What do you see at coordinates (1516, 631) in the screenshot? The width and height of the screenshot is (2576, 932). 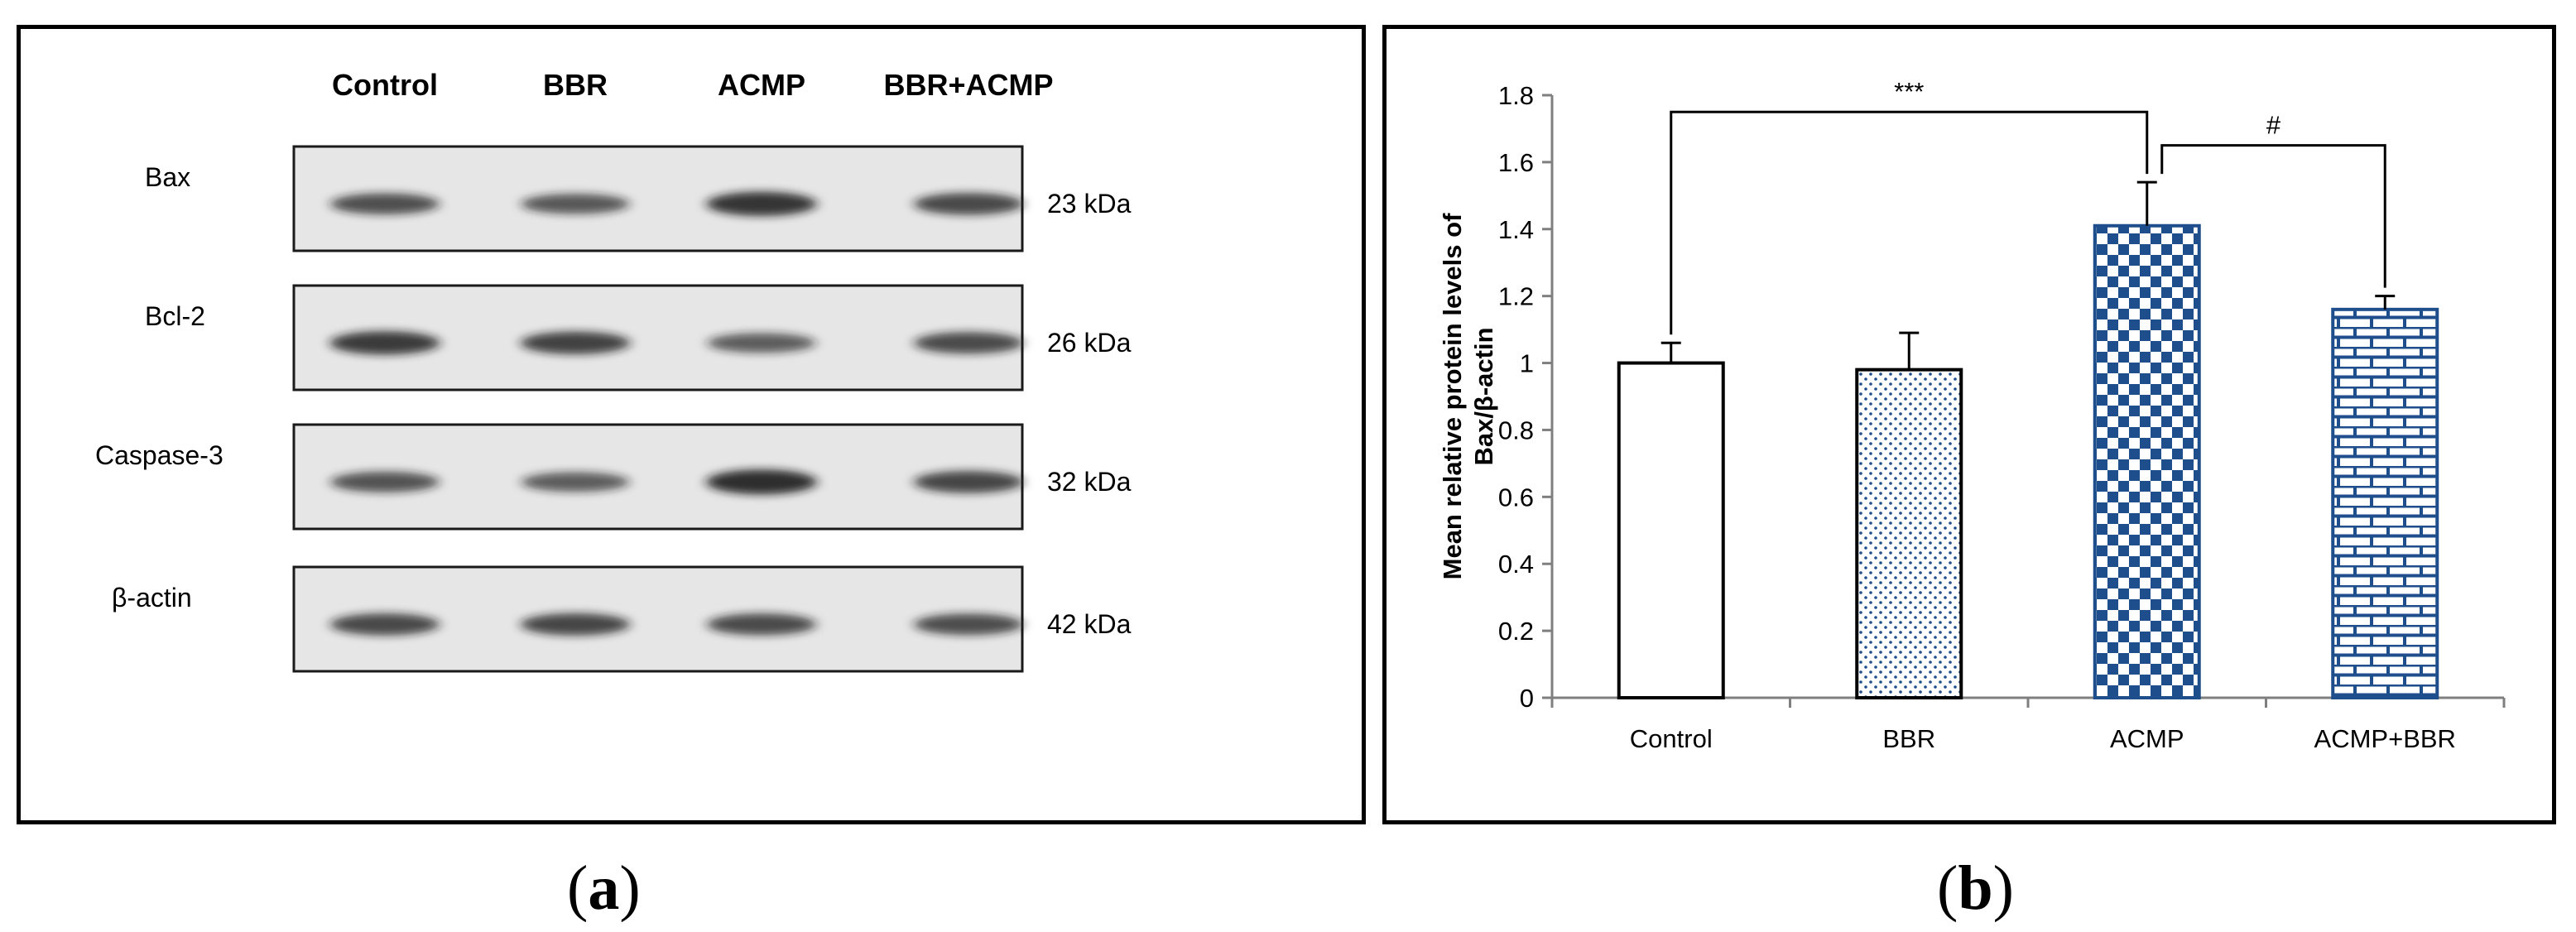 I see `y-tick-label-1: 0.2` at bounding box center [1516, 631].